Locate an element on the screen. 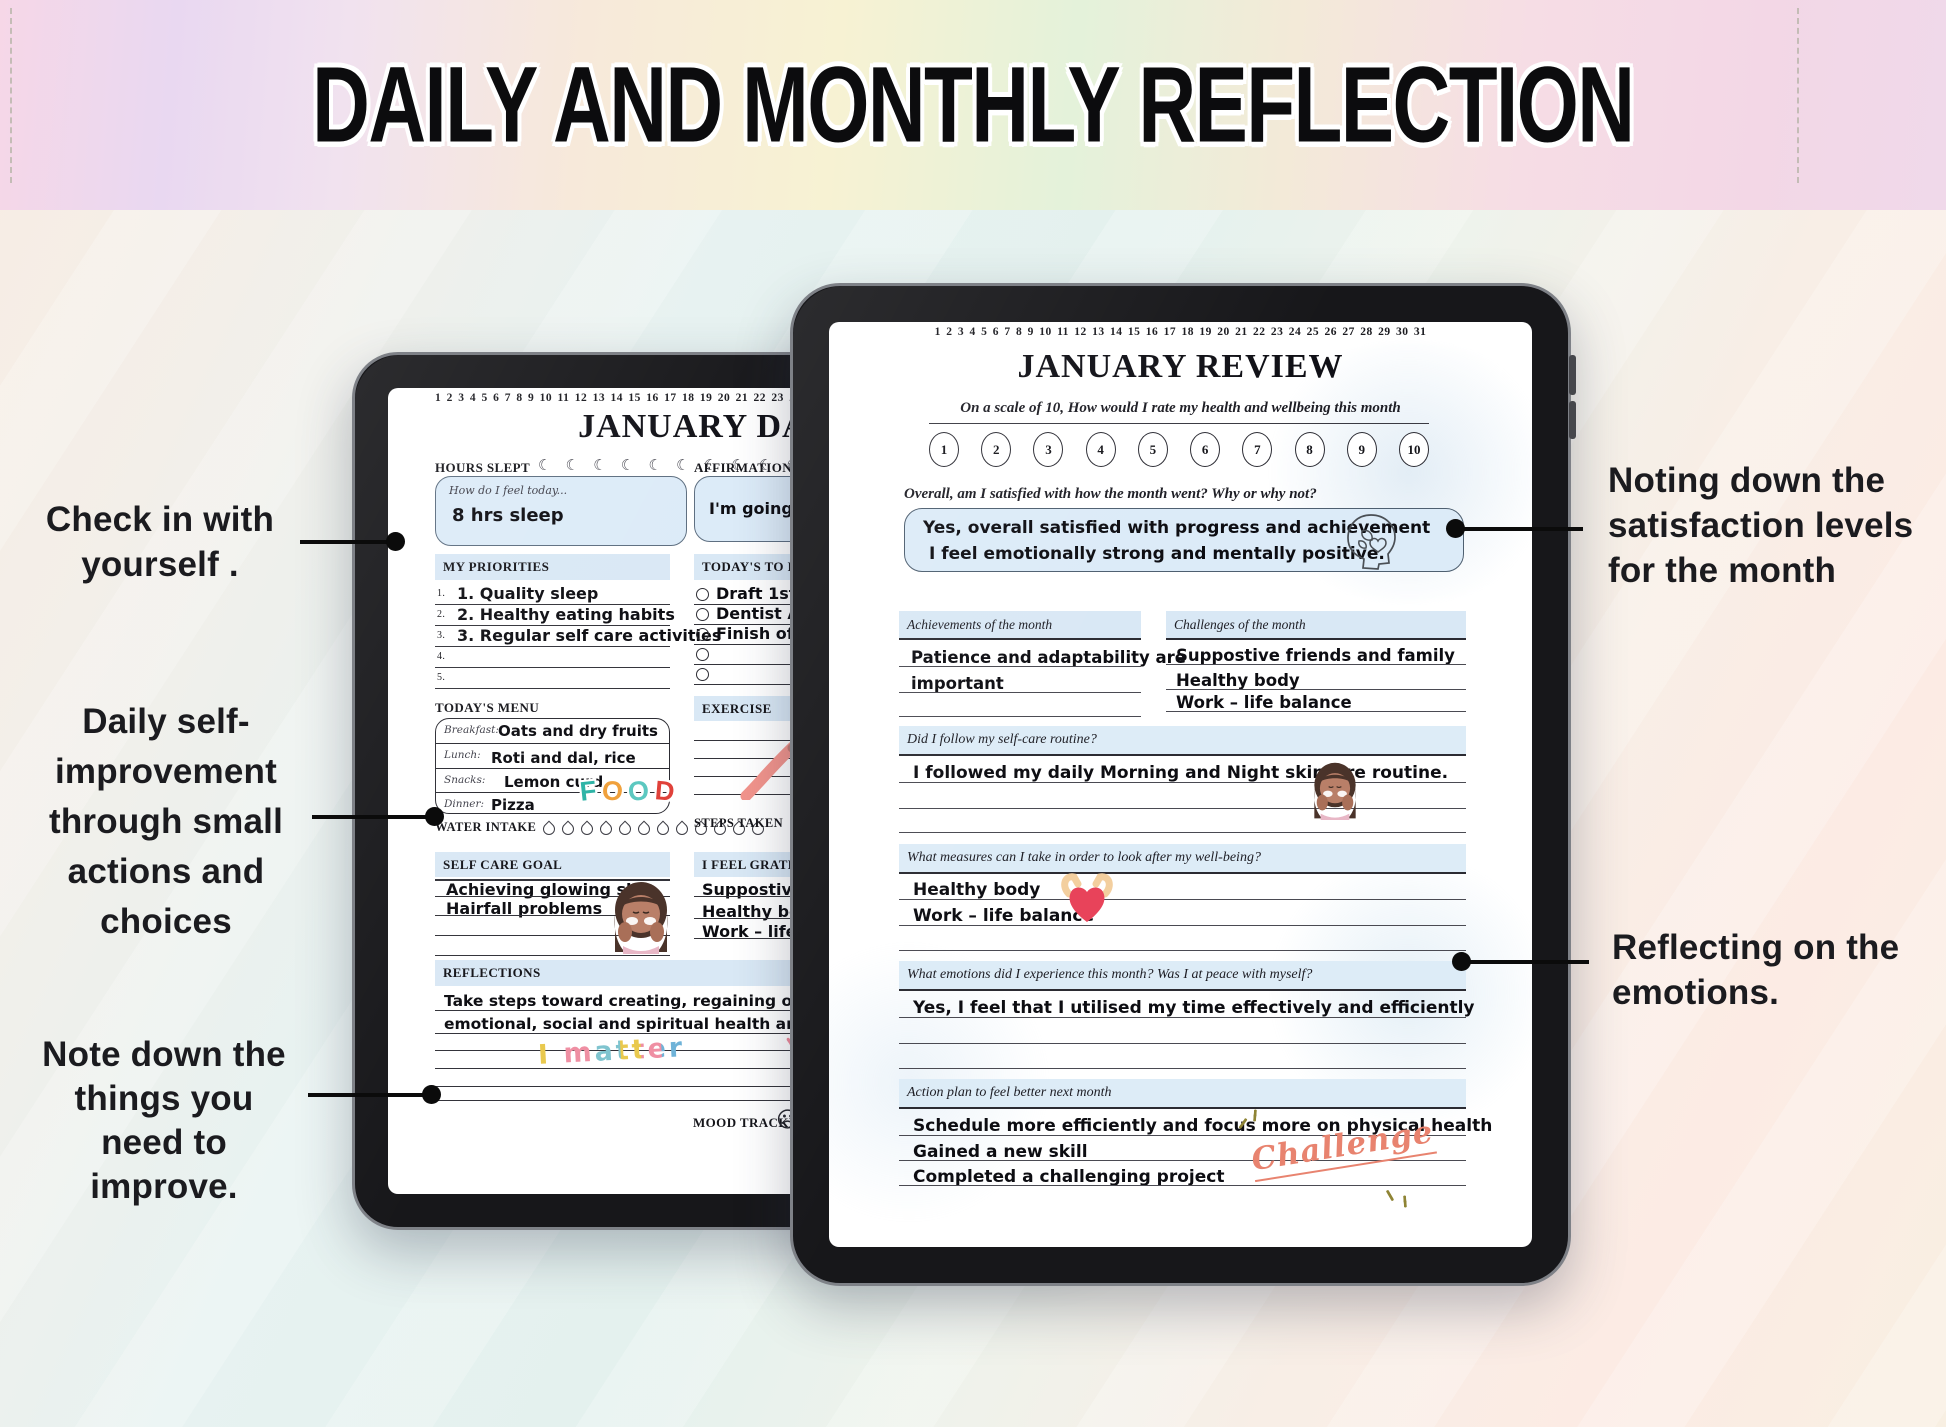  action-plan-header: Action plan to feel better next month is located at coordinates (1182, 1093).